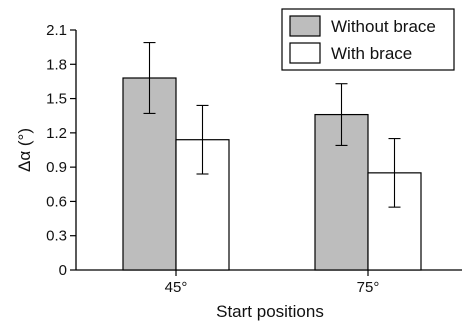 The width and height of the screenshot is (465, 323). What do you see at coordinates (371, 53) in the screenshot?
I see `legend-label-with-brace: With brace` at bounding box center [371, 53].